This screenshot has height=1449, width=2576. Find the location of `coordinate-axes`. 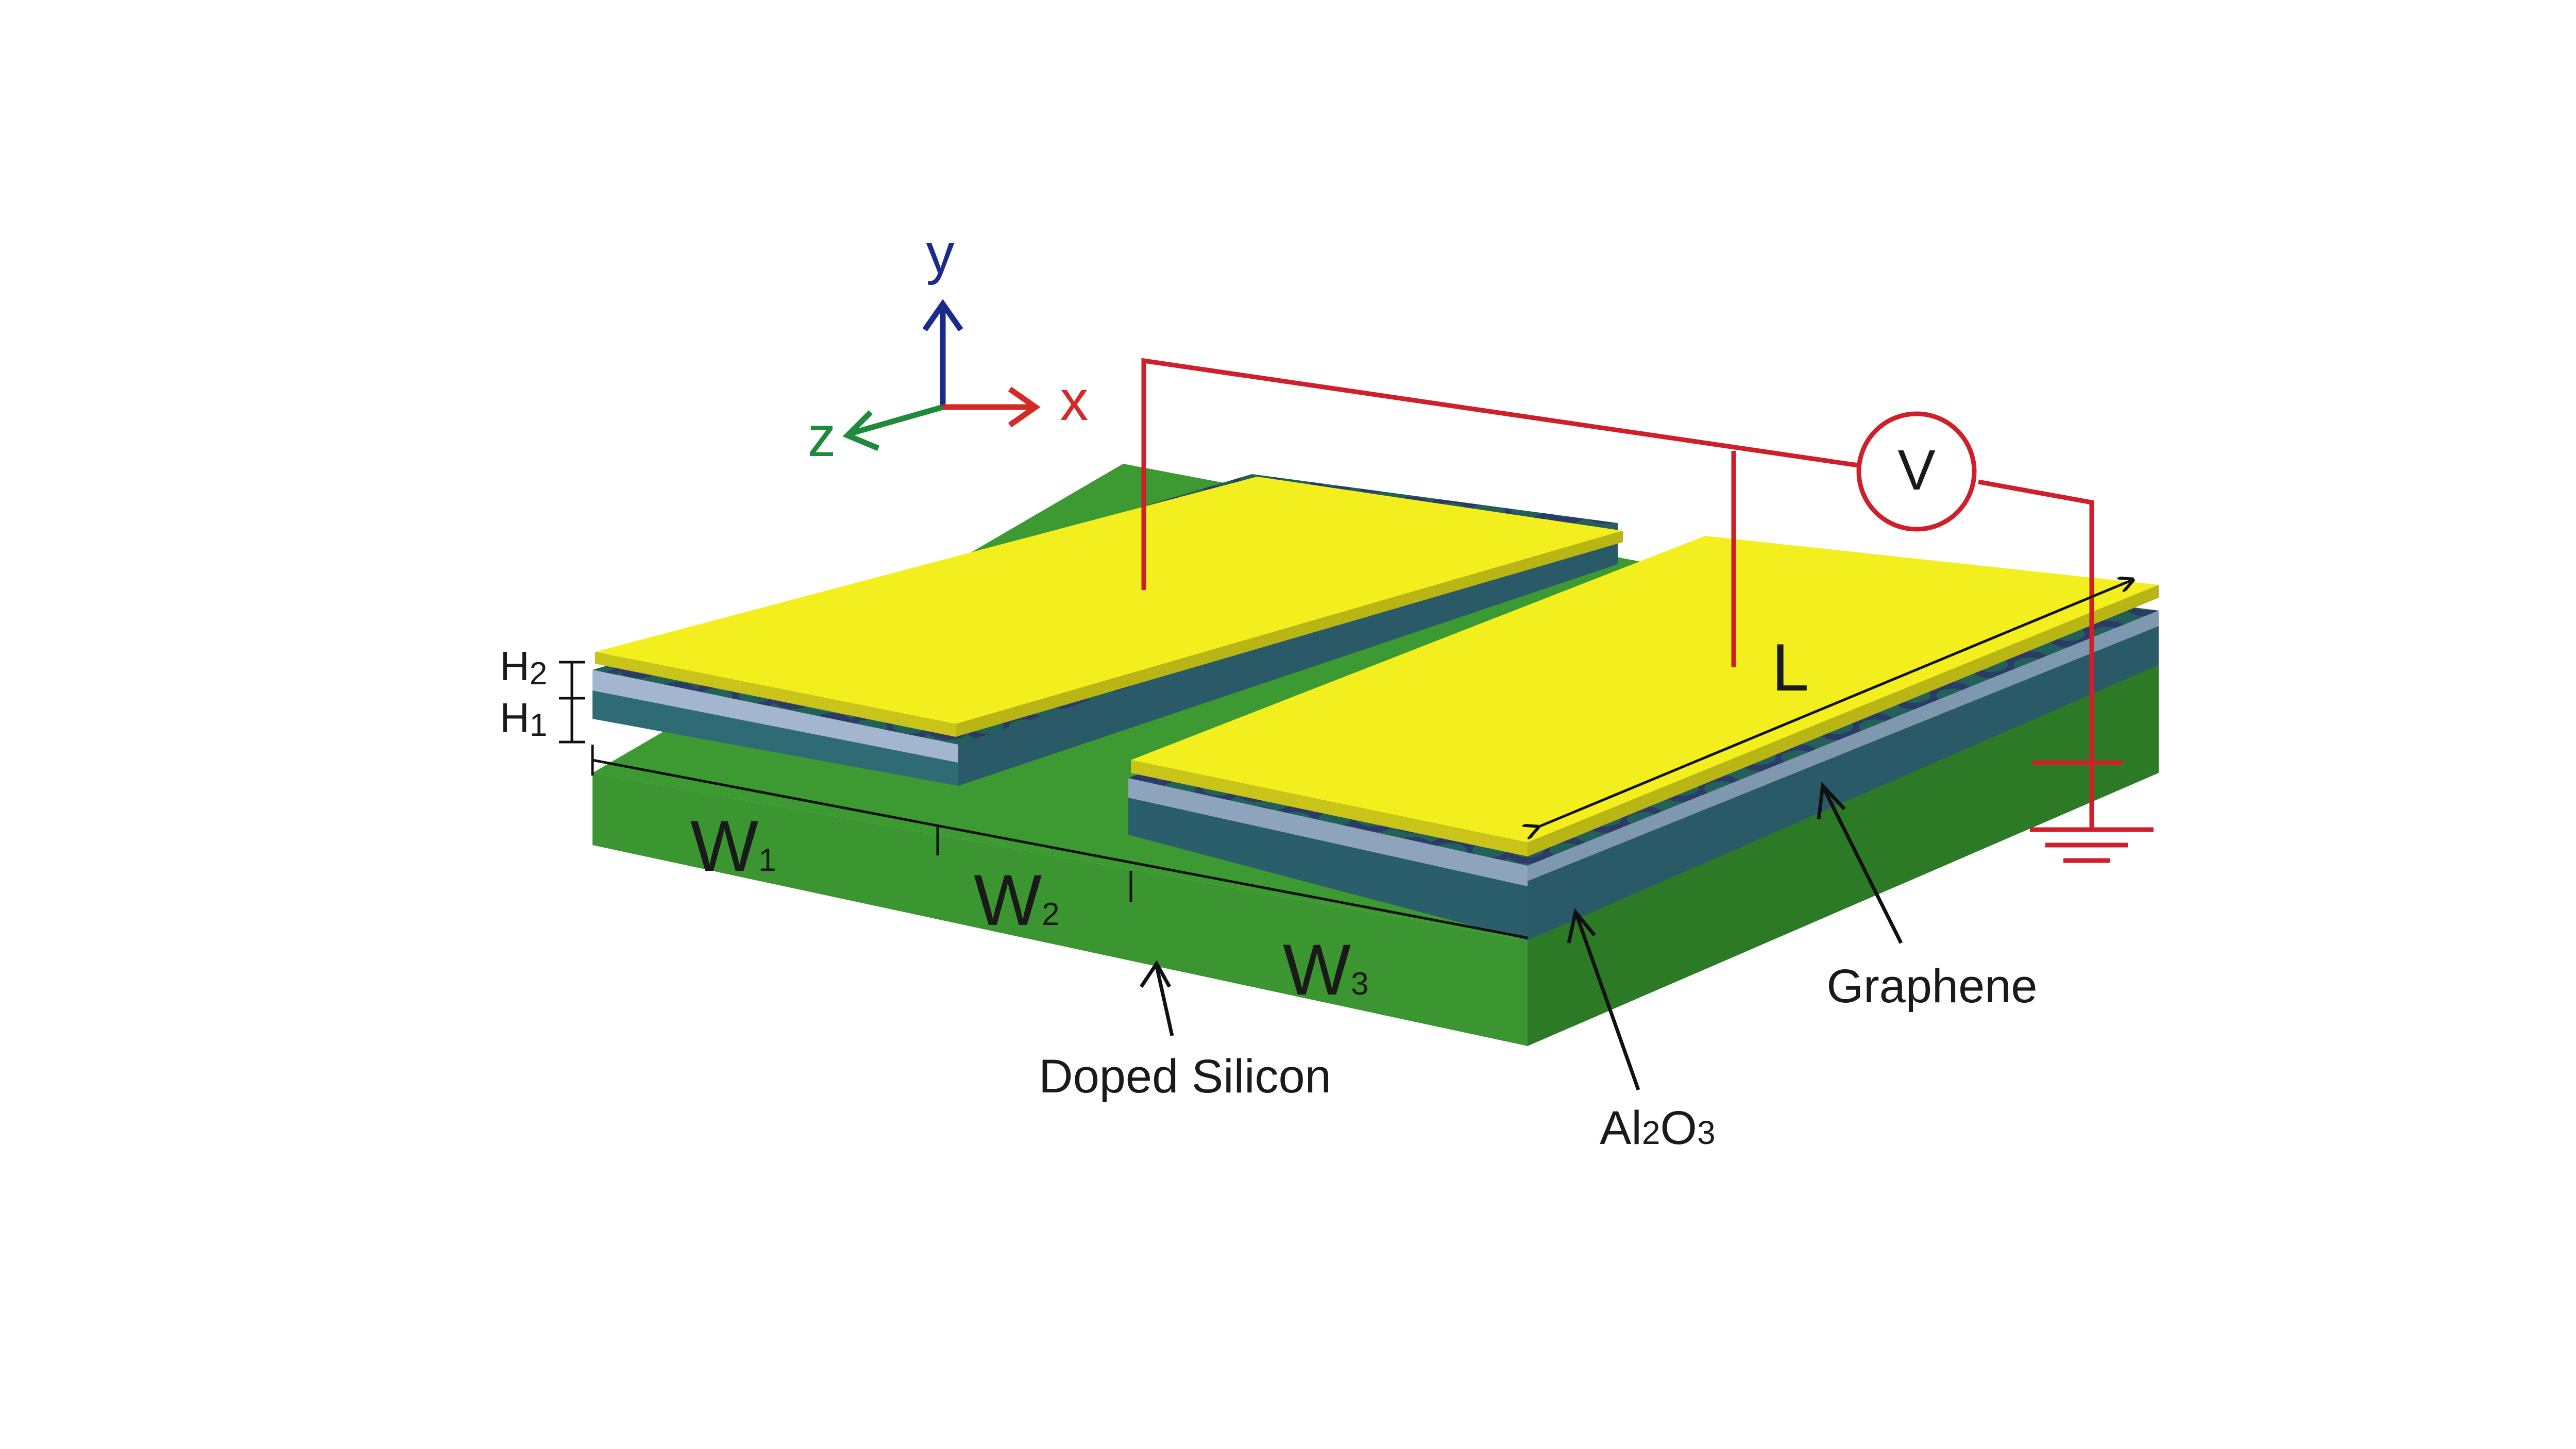

coordinate-axes is located at coordinates (941, 375).